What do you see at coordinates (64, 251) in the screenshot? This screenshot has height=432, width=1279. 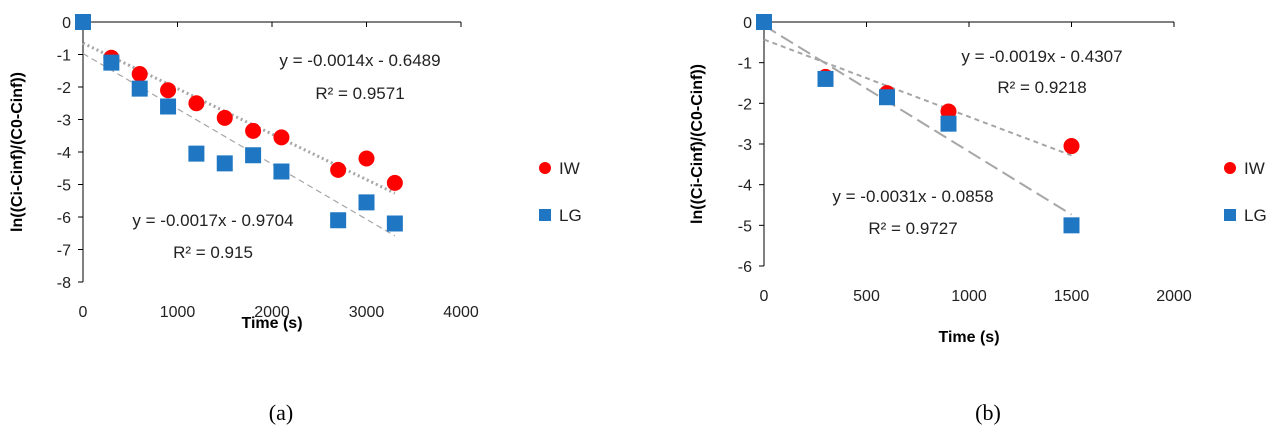 I see `y-tick-label: -7` at bounding box center [64, 251].